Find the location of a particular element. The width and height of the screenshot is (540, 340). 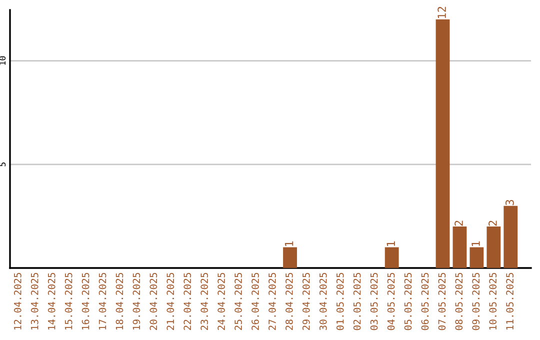

x-tick-label: 03.05.2025 is located at coordinates (374, 301).